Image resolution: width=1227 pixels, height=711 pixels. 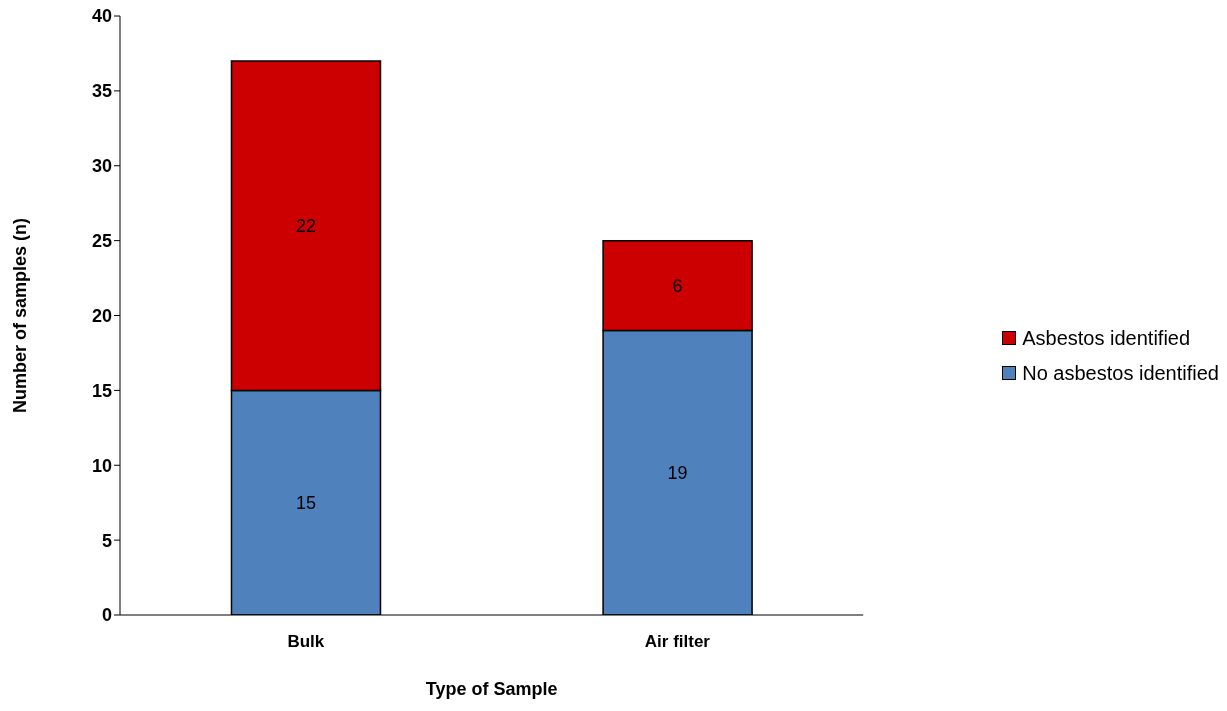 What do you see at coordinates (101, 465) in the screenshot?
I see `y-tick-label: 10` at bounding box center [101, 465].